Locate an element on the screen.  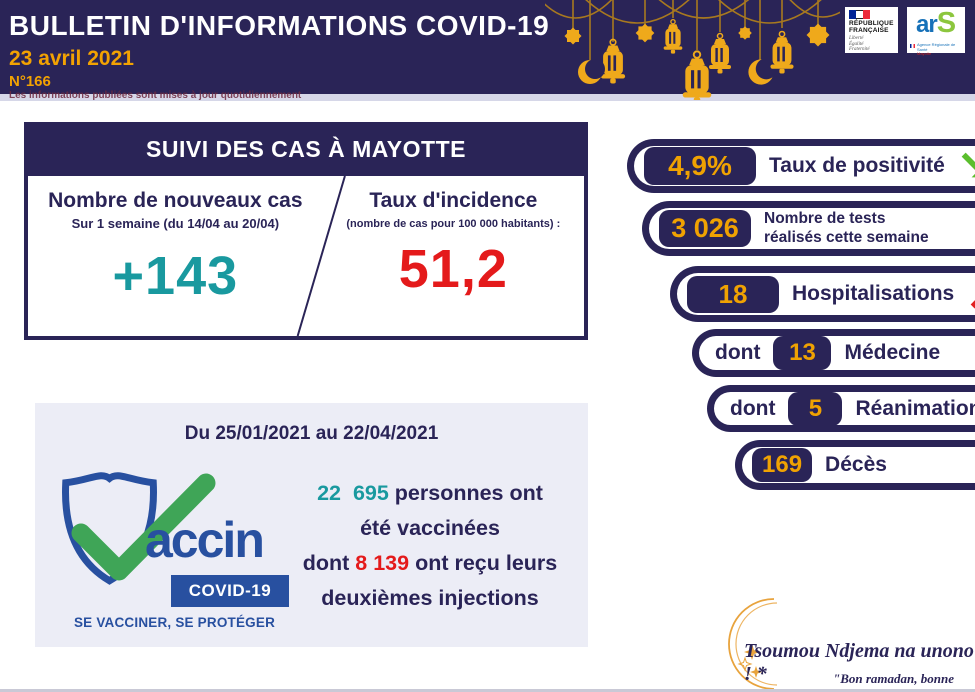
vaccination-line4: deuxièmes injections is located at coordinates (430, 598).